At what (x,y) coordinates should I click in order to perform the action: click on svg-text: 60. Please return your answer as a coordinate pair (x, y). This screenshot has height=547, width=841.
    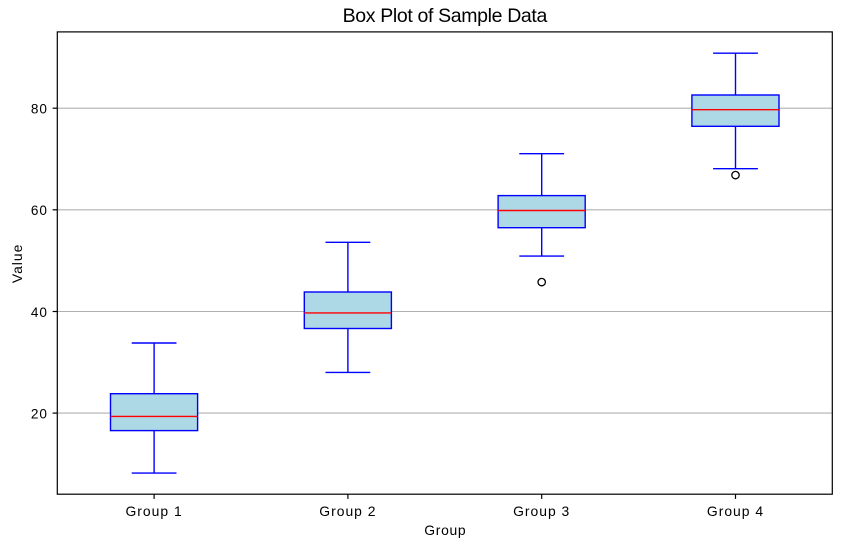
    Looking at the image, I should click on (39, 210).